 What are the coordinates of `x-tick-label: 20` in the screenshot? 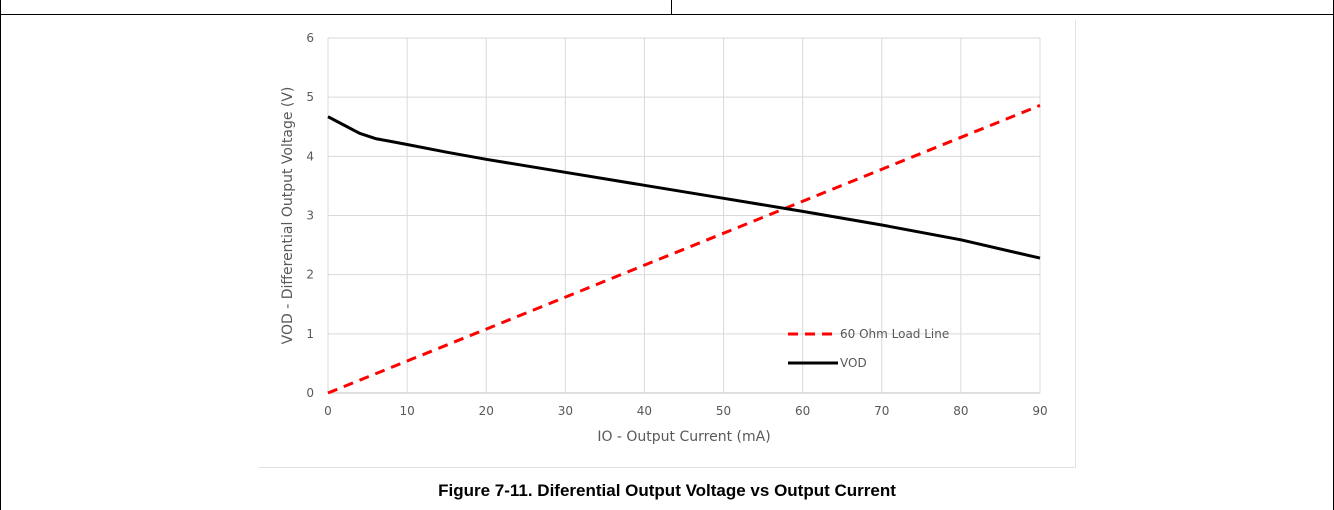 It's located at (486, 411).